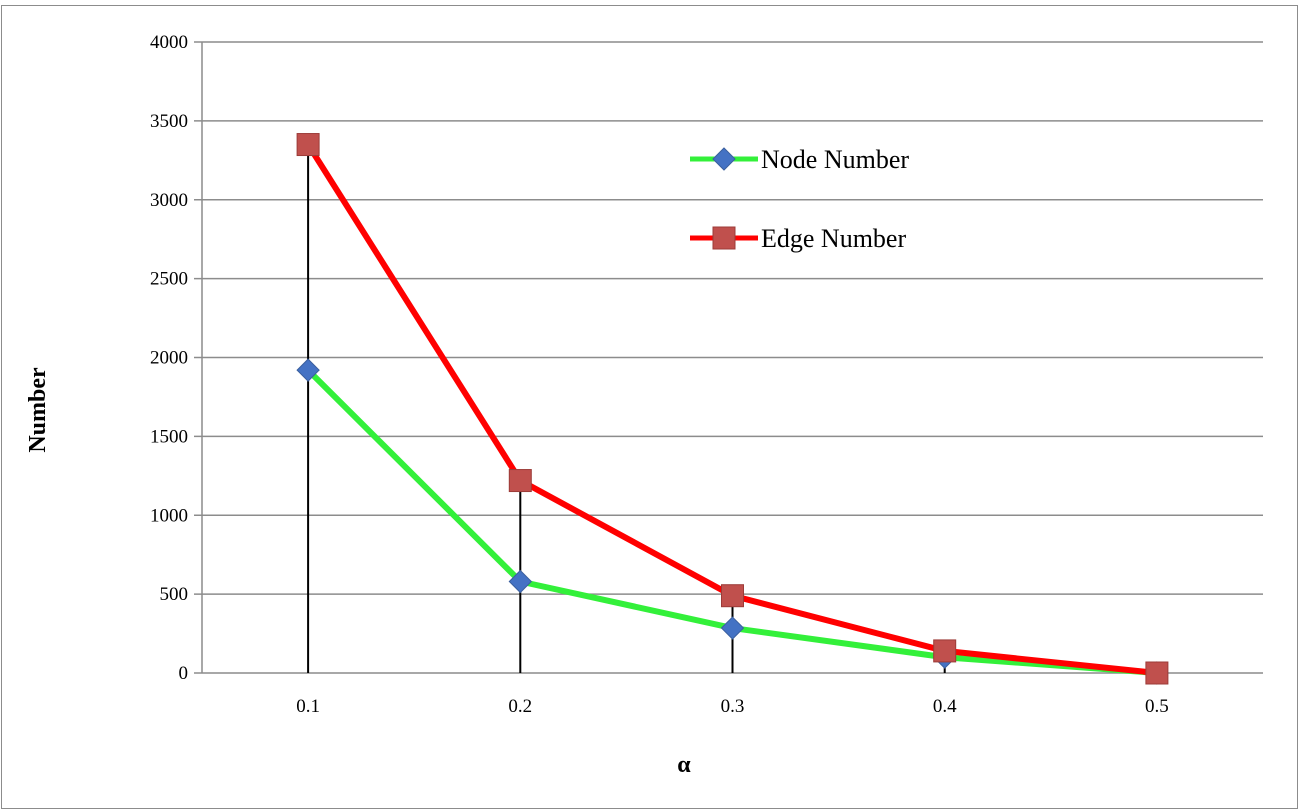 The width and height of the screenshot is (1303, 812). I want to click on y-axis-title: Number, so click(38, 410).